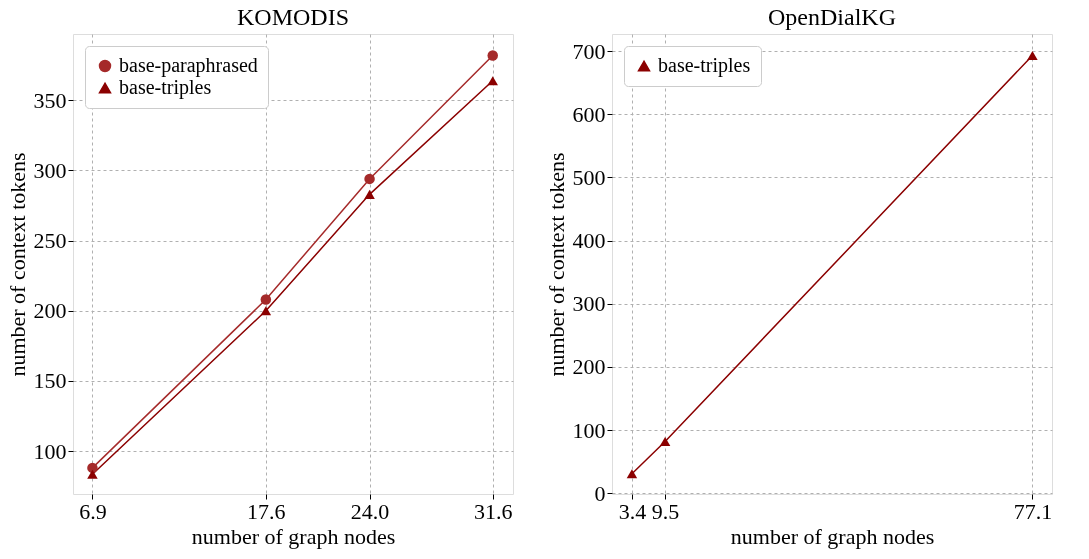 This screenshot has width=1089, height=559. Describe the element at coordinates (665, 511) in the screenshot. I see `x-tick-label: 9.5` at that location.